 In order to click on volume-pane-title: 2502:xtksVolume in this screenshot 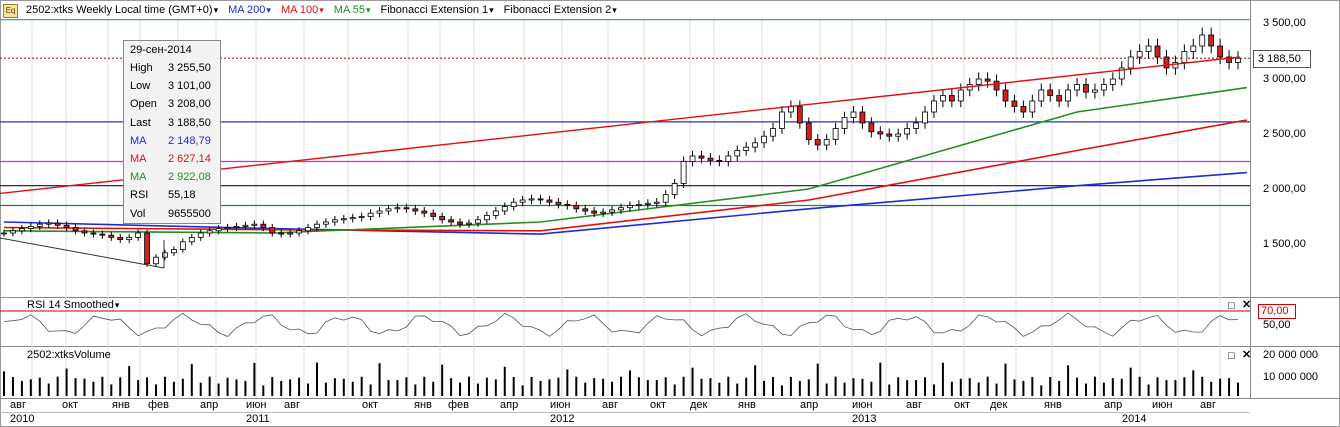, I will do `click(69, 355)`.